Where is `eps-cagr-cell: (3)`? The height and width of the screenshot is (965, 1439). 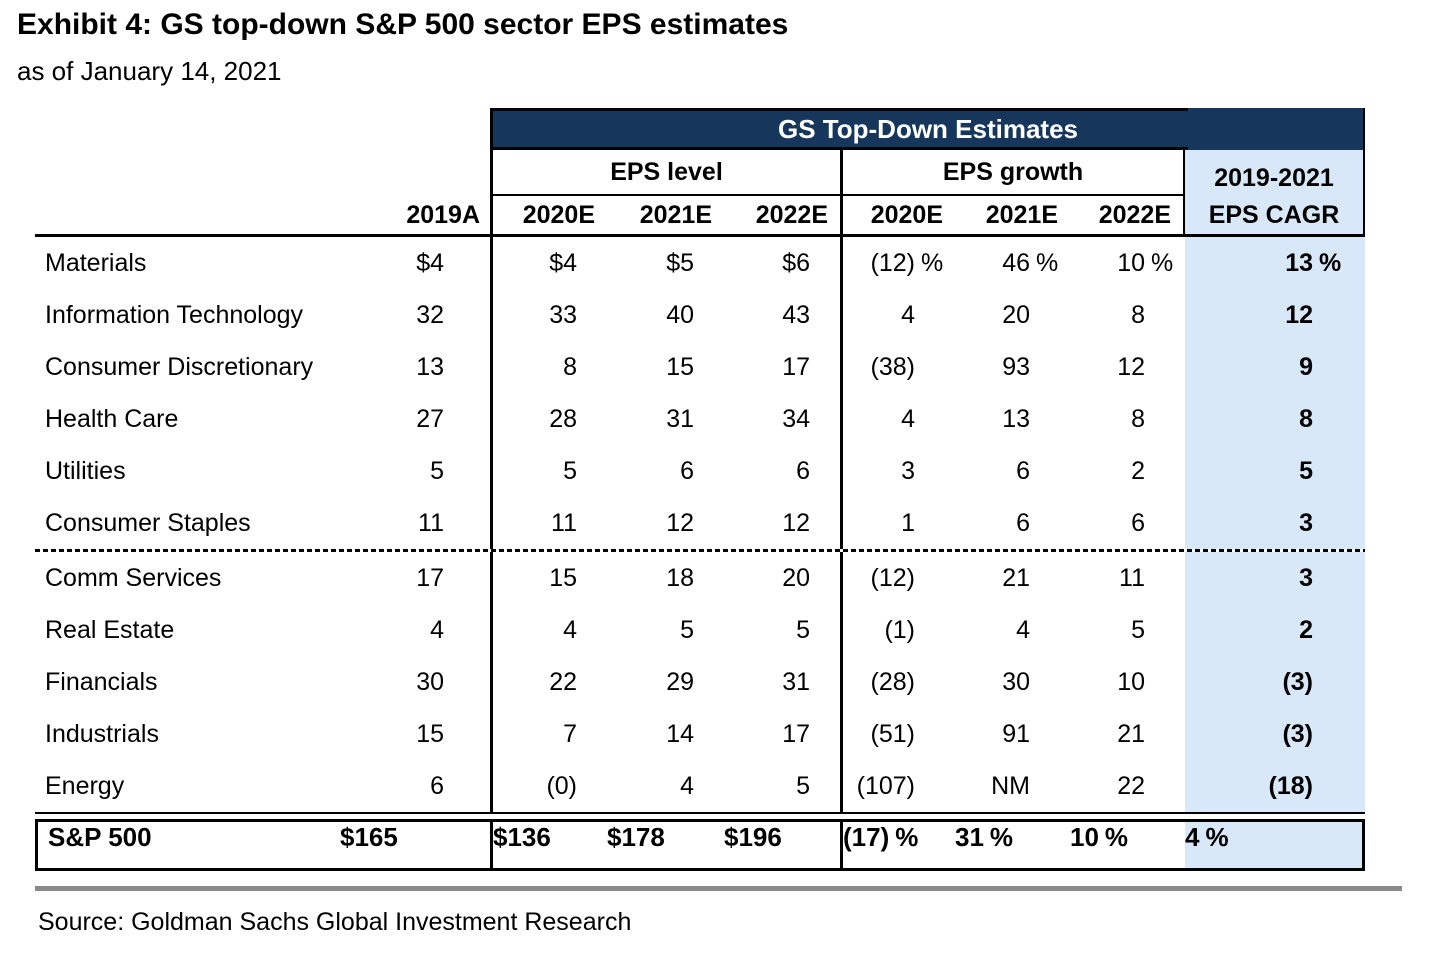 eps-cagr-cell: (3) is located at coordinates (1275, 682).